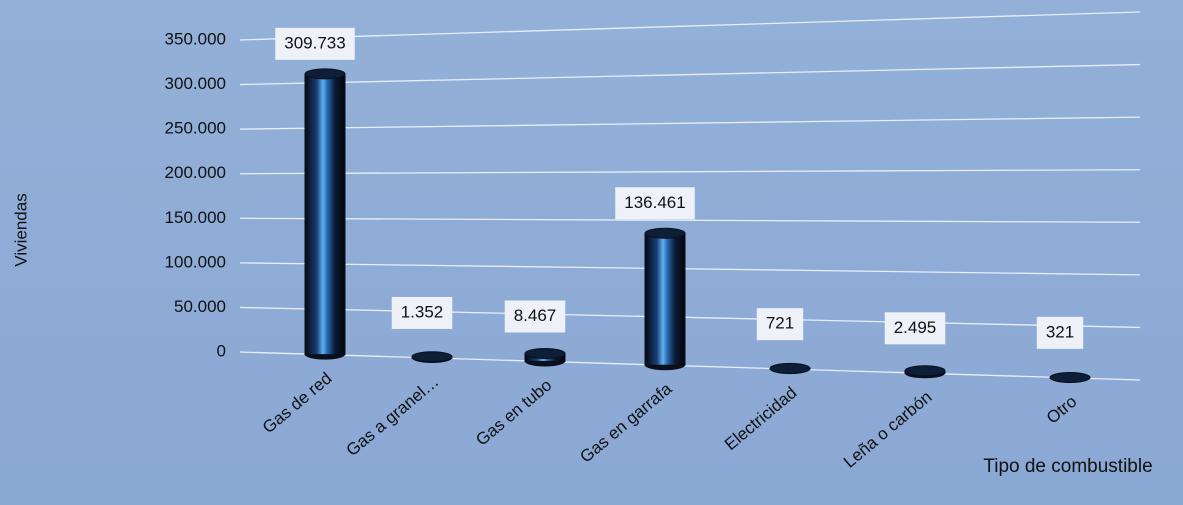  What do you see at coordinates (195, 217) in the screenshot?
I see `y-tick-label: 150.000` at bounding box center [195, 217].